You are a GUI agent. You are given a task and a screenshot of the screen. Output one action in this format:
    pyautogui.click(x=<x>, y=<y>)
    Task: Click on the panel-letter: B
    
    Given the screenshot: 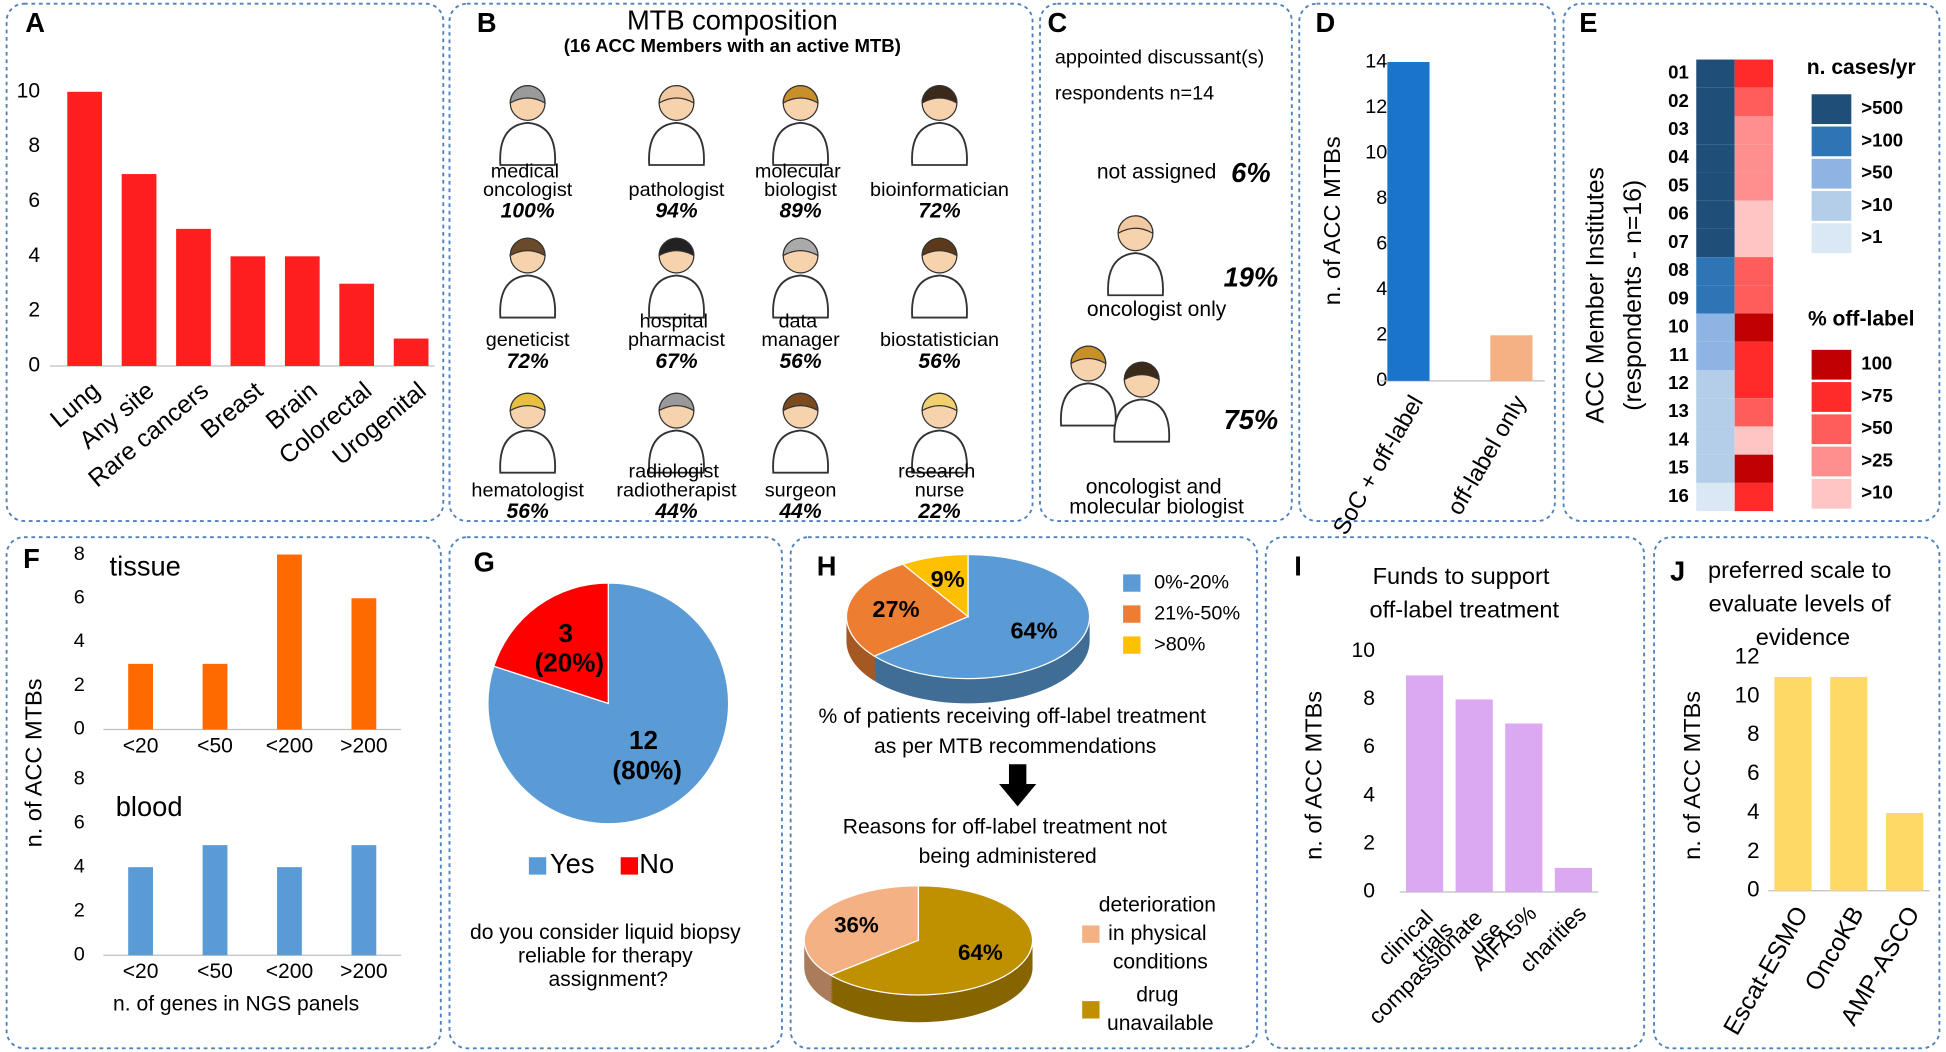 What is the action you would take?
    pyautogui.click(x=487, y=22)
    